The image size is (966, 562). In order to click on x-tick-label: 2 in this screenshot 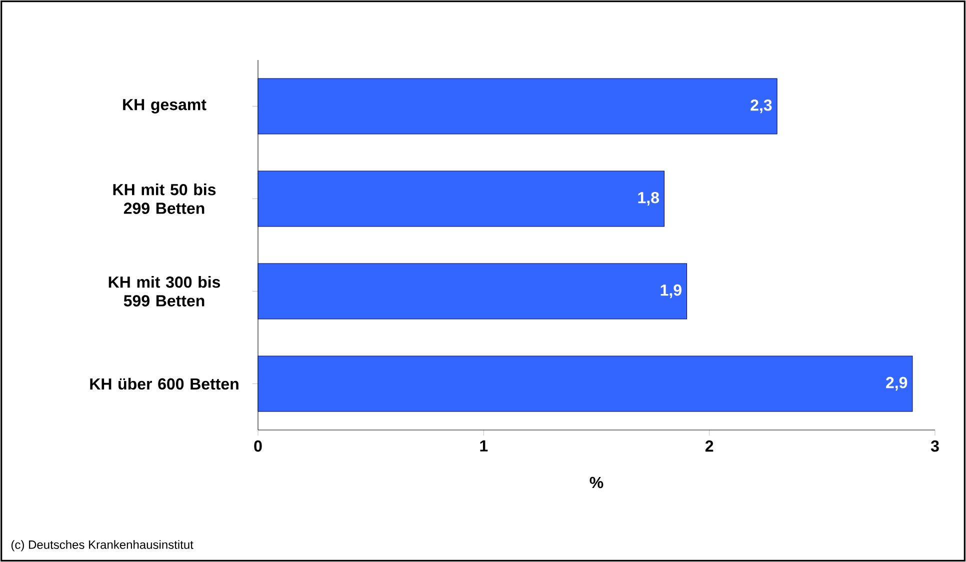, I will do `click(709, 446)`.